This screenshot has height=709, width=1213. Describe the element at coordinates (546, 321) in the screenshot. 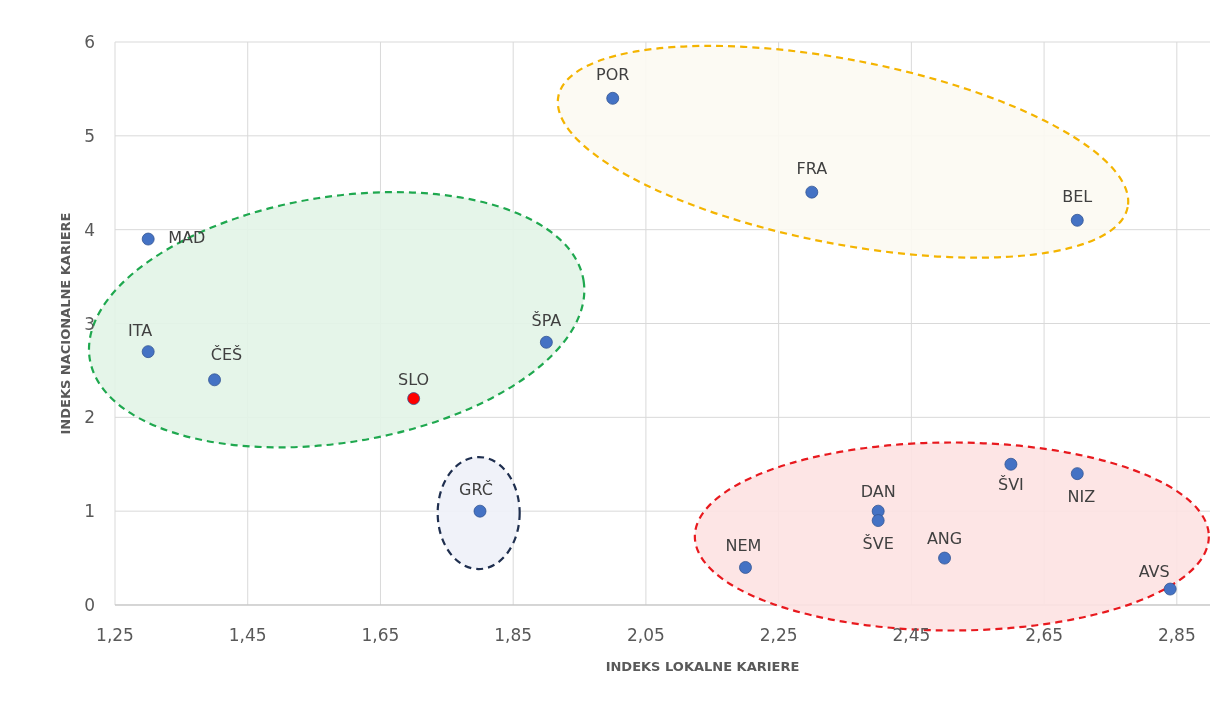

I see `annotation: ŠPA` at that location.